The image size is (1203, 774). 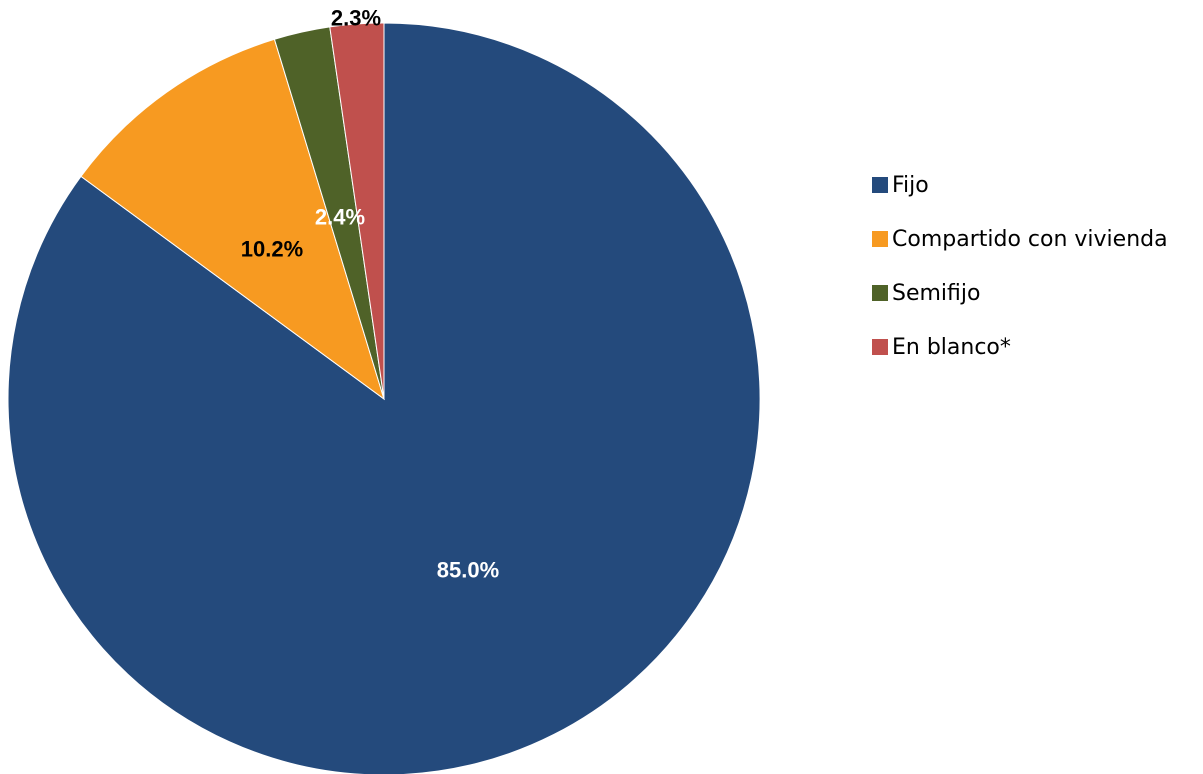 What do you see at coordinates (910, 185) in the screenshot?
I see `legend-label-fijo: Fijo` at bounding box center [910, 185].